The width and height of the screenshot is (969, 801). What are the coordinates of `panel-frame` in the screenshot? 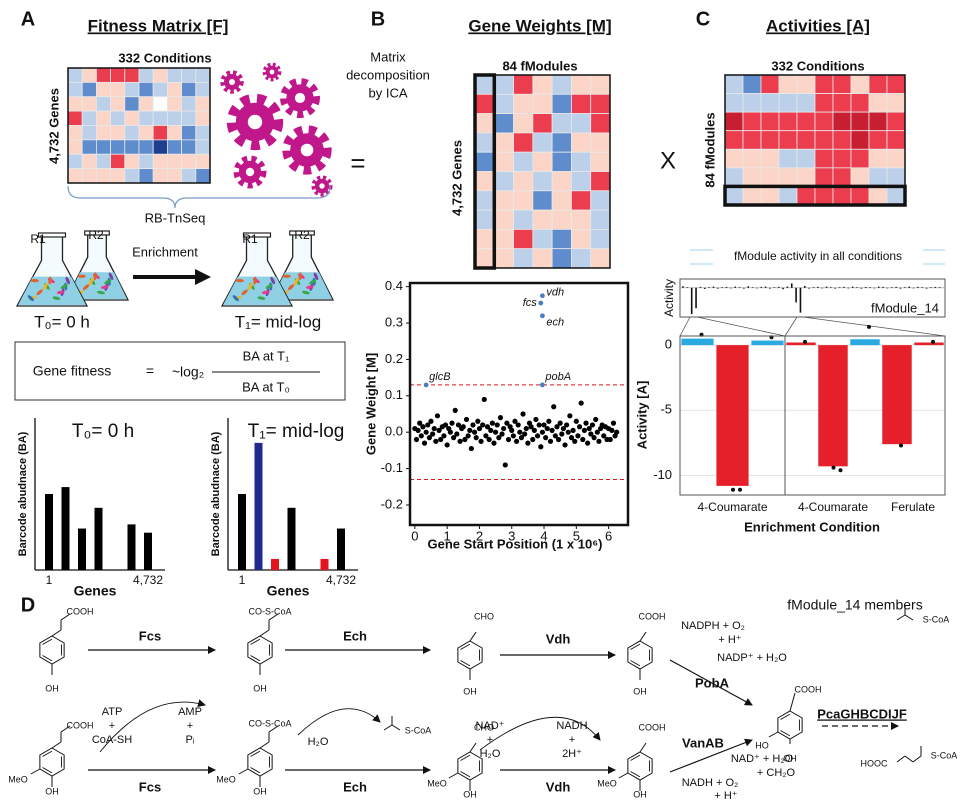 It's located at (865, 415).